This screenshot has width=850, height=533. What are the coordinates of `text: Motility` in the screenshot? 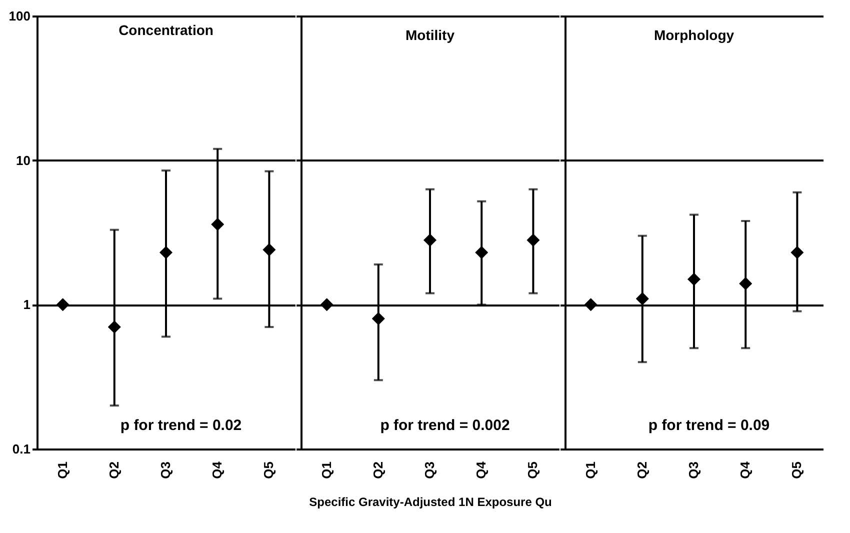 It's located at (430, 35).